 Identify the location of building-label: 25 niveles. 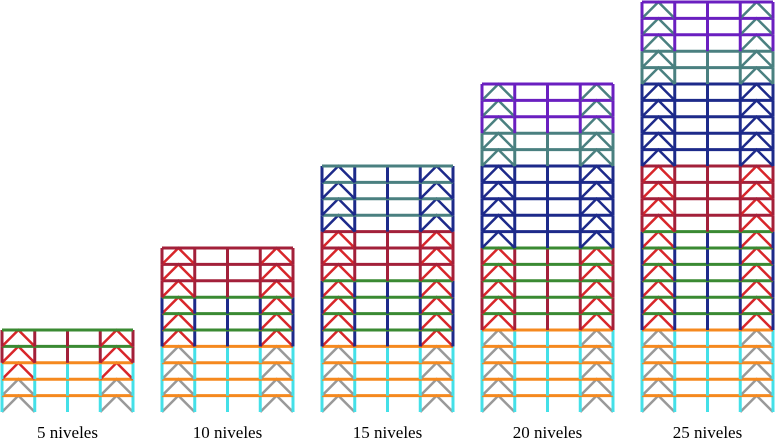
(707, 432).